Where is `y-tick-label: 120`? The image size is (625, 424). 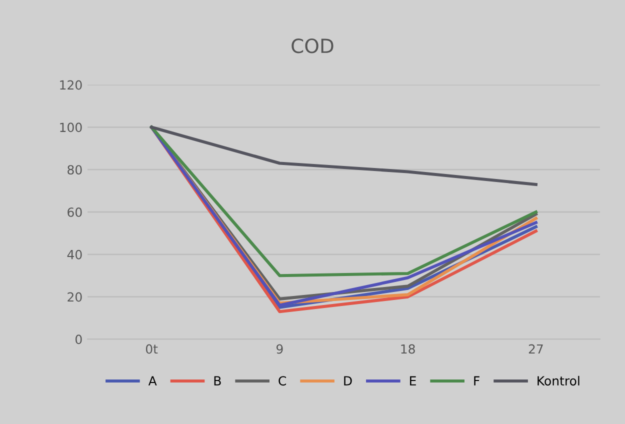 y-tick-label: 120 is located at coordinates (71, 85).